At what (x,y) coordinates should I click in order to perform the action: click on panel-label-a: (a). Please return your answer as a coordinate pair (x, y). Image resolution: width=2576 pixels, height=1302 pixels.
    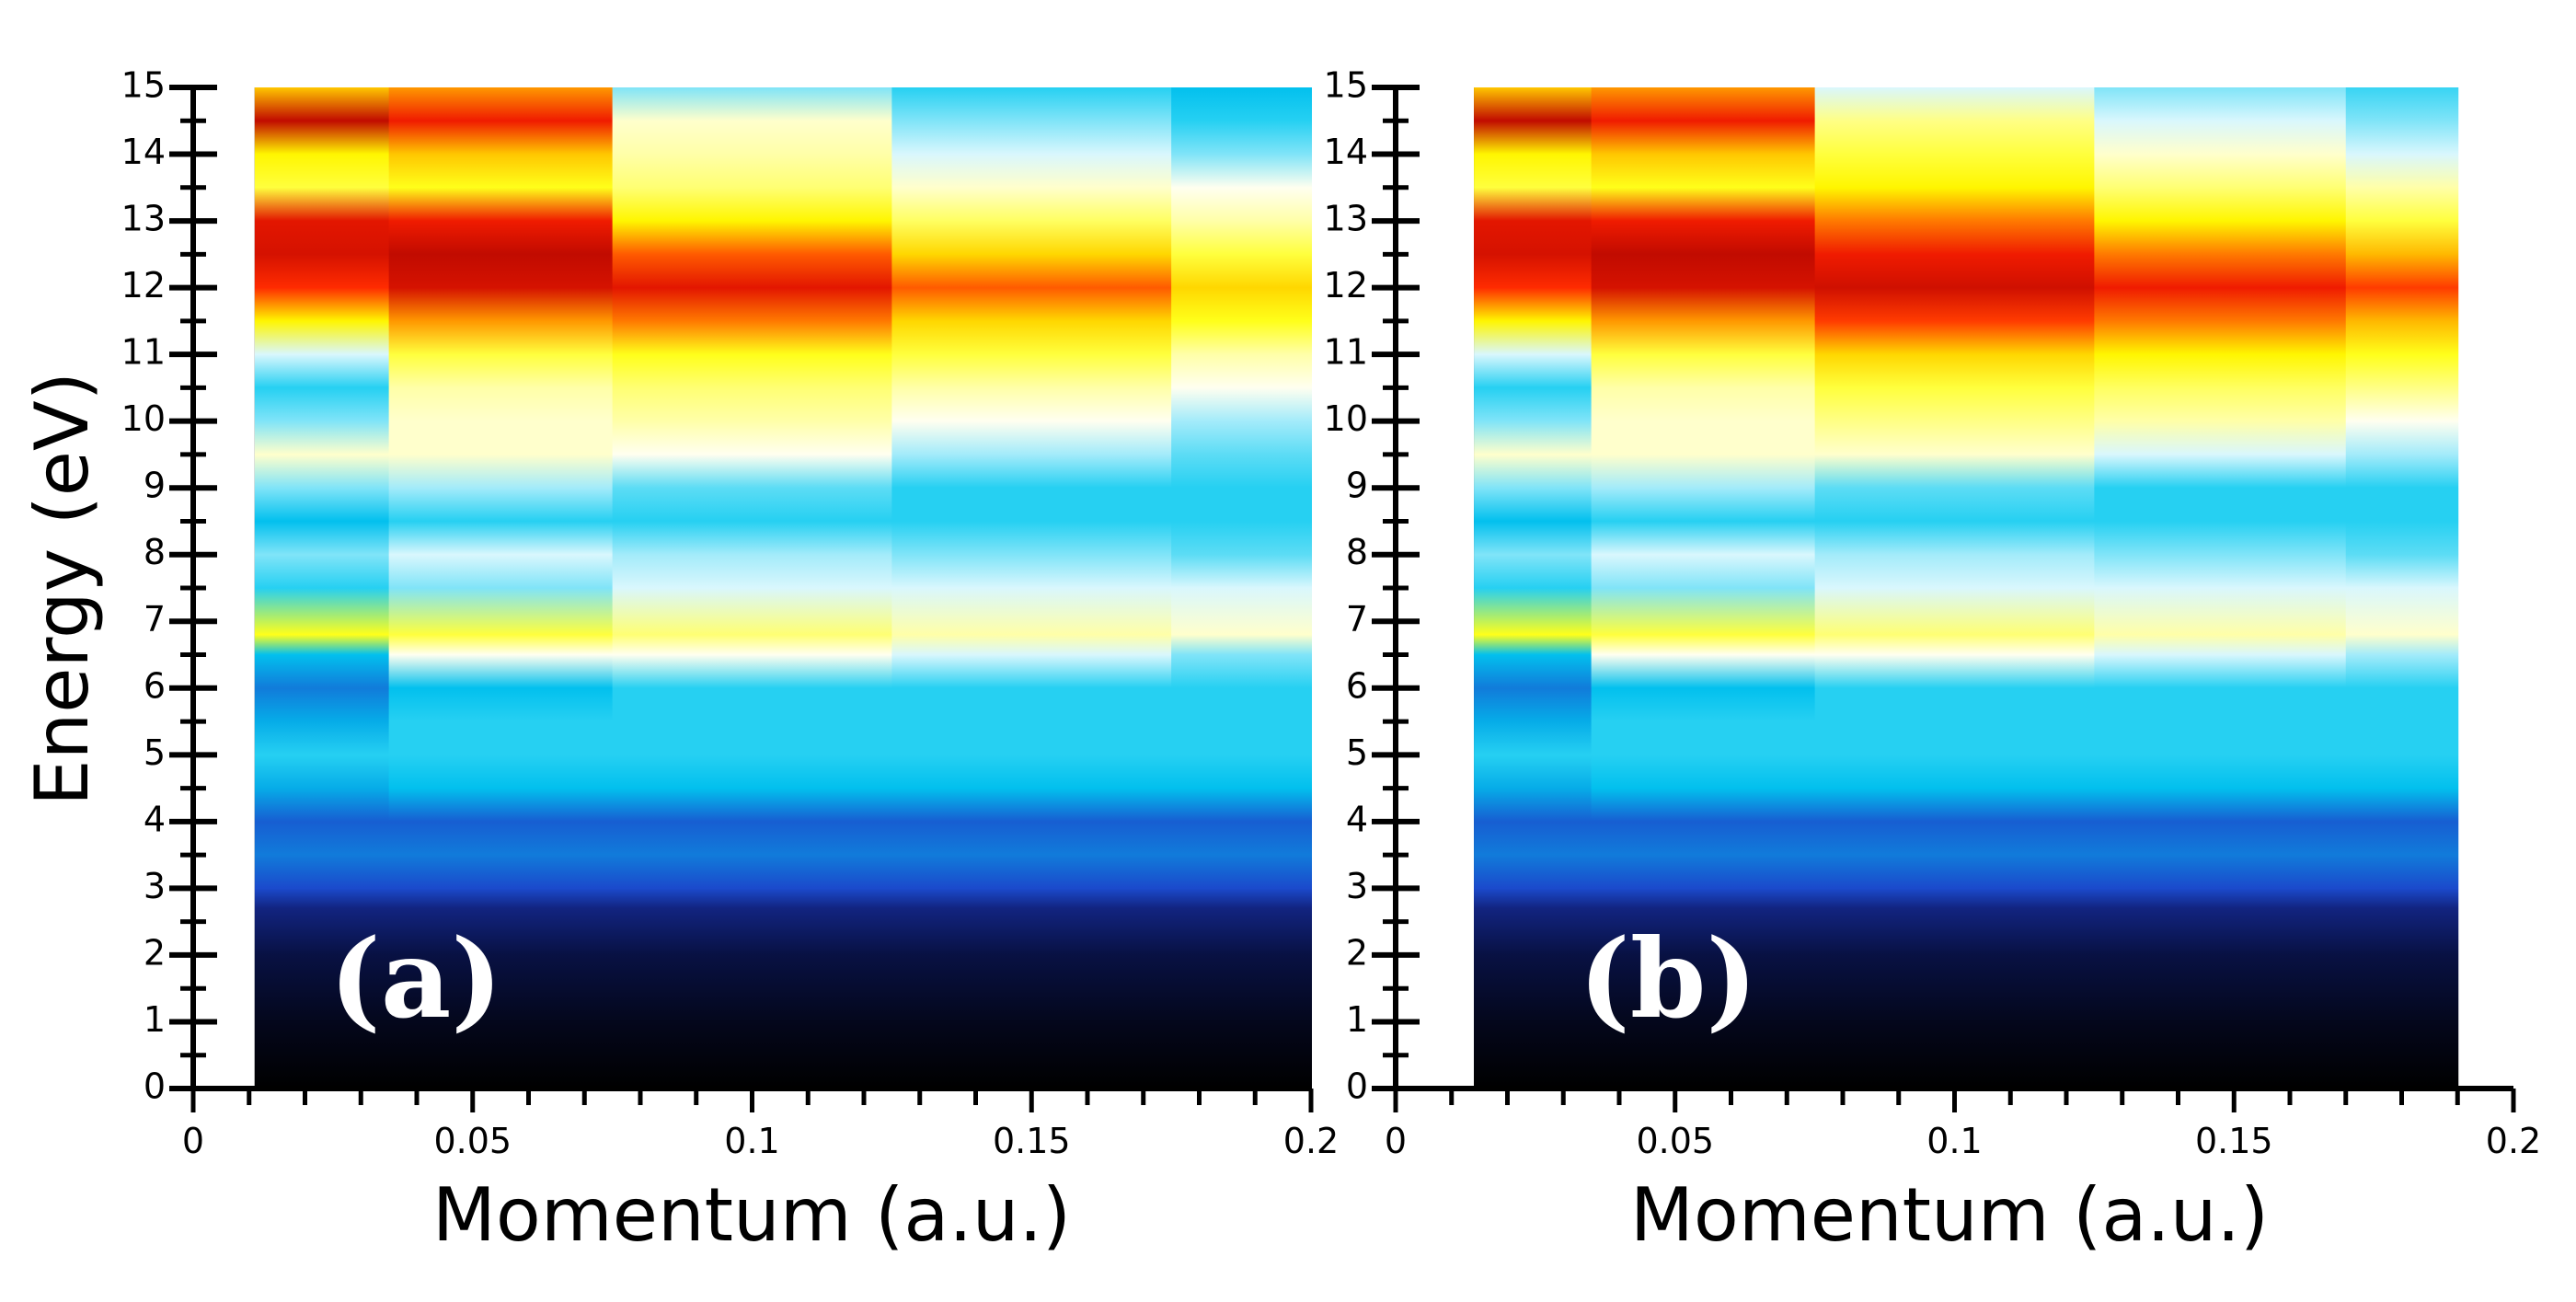
    Looking at the image, I should click on (415, 979).